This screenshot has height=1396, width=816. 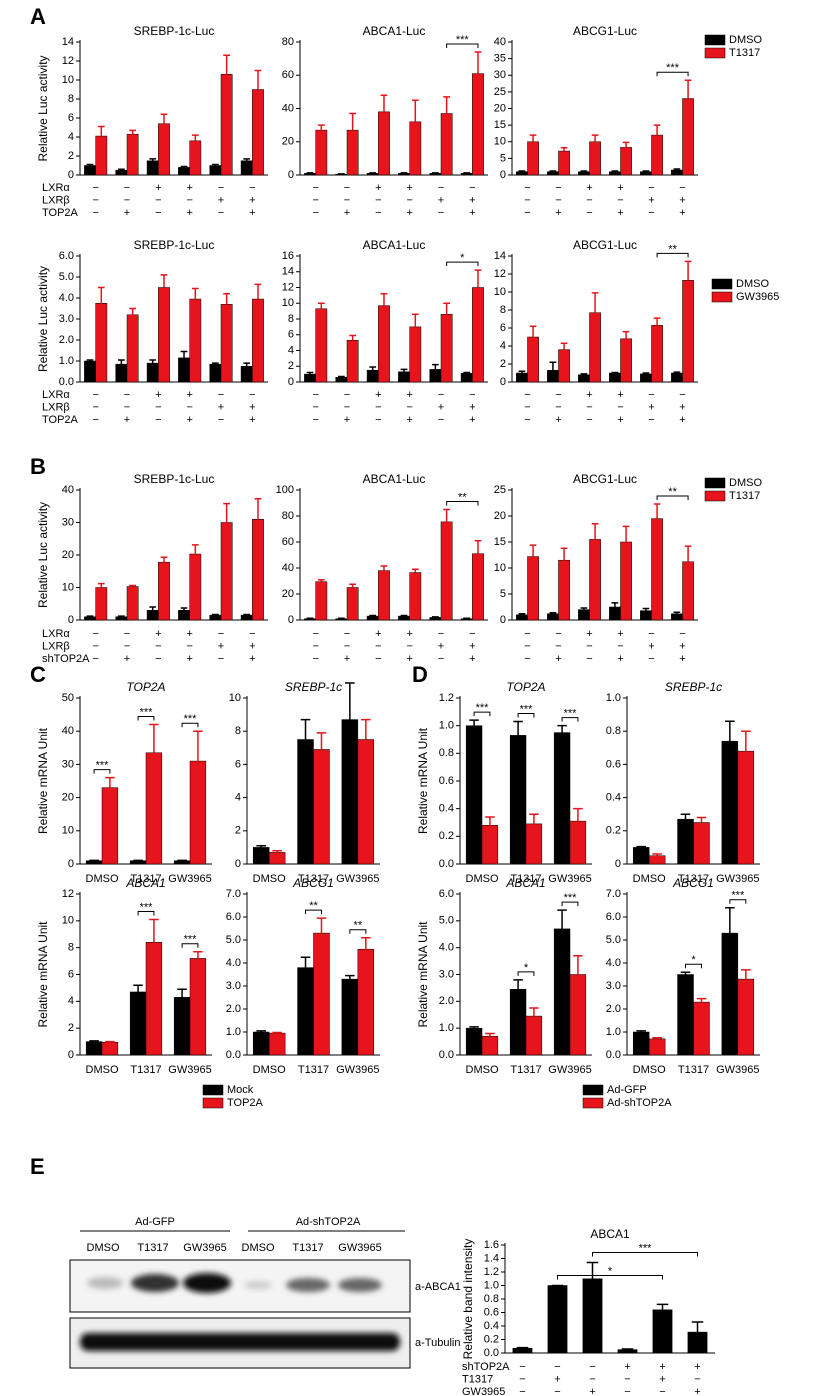 What do you see at coordinates (737, 1070) in the screenshot?
I see `x-tick-label: GW3965` at bounding box center [737, 1070].